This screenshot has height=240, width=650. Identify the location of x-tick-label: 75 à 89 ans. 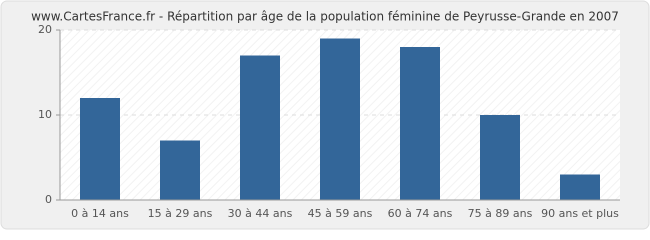
(500, 213).